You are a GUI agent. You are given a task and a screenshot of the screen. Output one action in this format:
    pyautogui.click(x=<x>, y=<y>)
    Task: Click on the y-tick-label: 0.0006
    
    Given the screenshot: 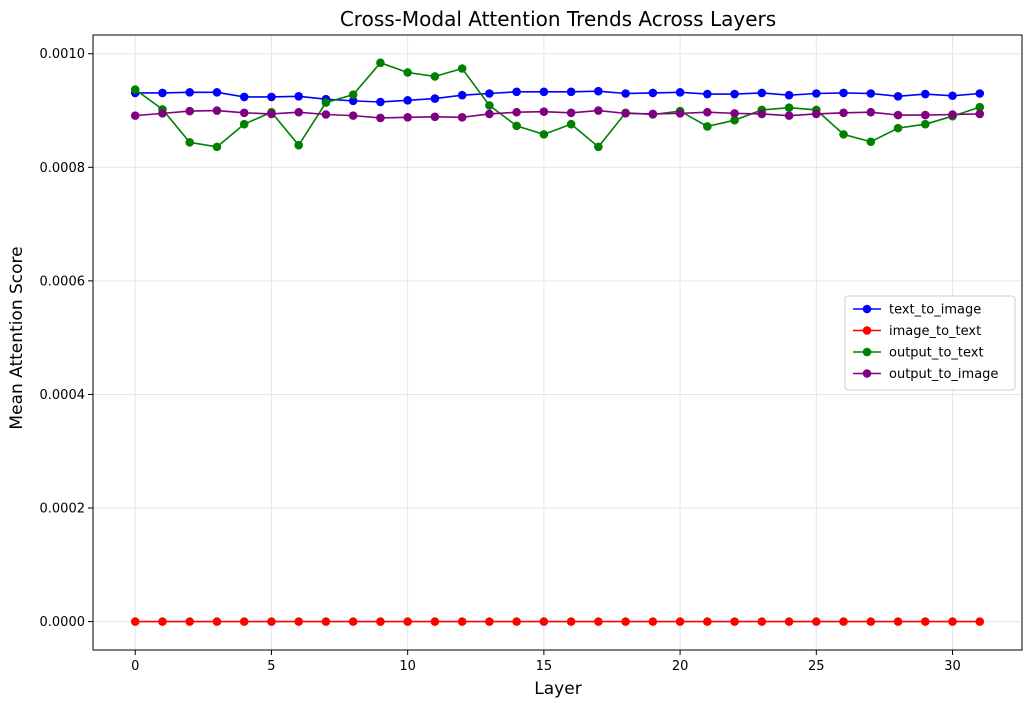 What is the action you would take?
    pyautogui.click(x=63, y=281)
    